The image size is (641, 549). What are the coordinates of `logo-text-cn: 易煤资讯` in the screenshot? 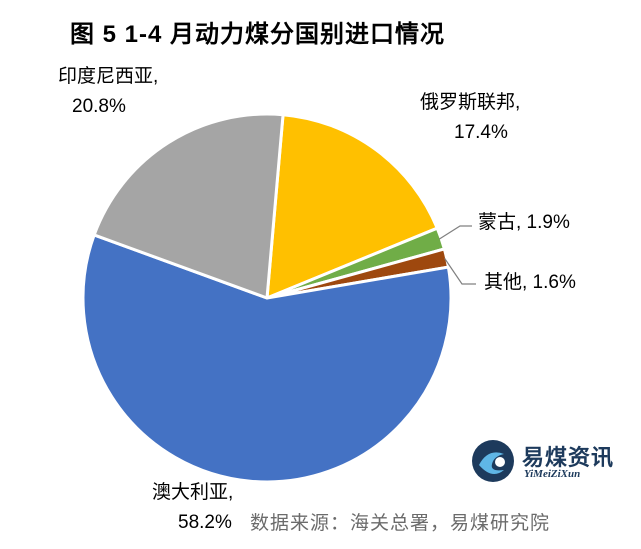 It's located at (568, 457).